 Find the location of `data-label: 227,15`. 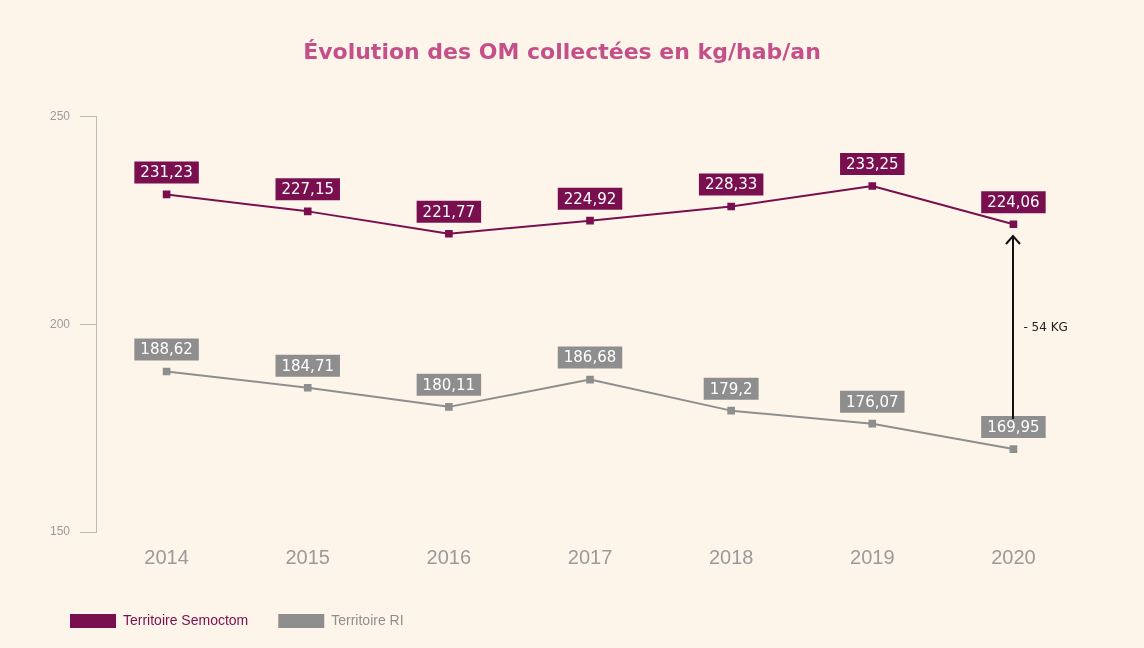

data-label: 227,15 is located at coordinates (307, 189).